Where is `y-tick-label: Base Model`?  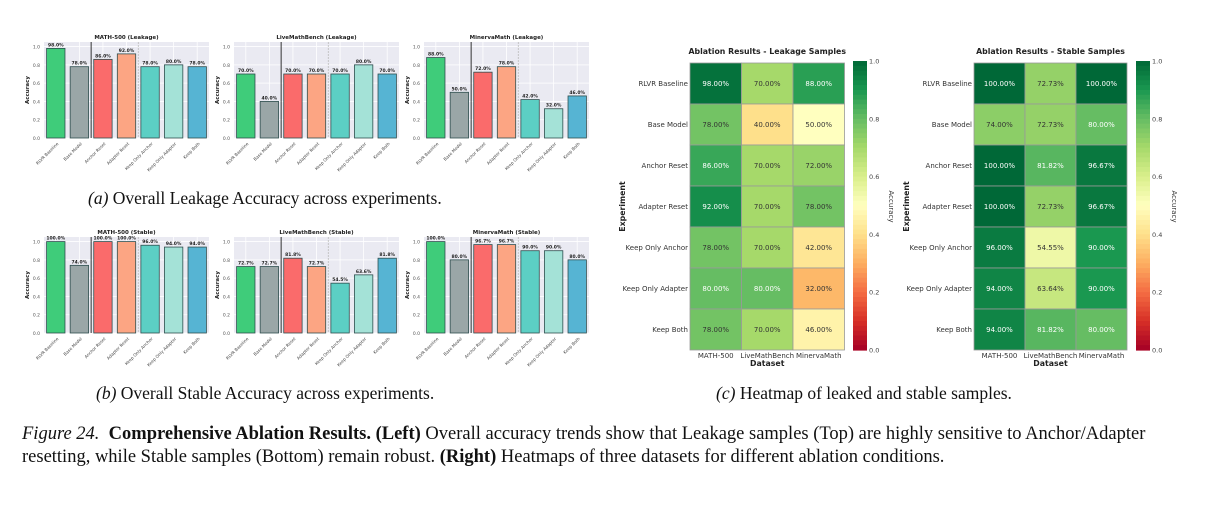 y-tick-label: Base Model is located at coordinates (668, 125).